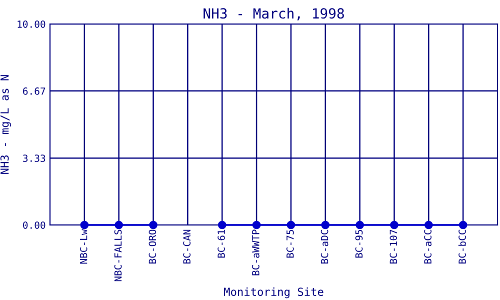  I want to click on x-tick-label: BC-bCC, so click(462, 247).